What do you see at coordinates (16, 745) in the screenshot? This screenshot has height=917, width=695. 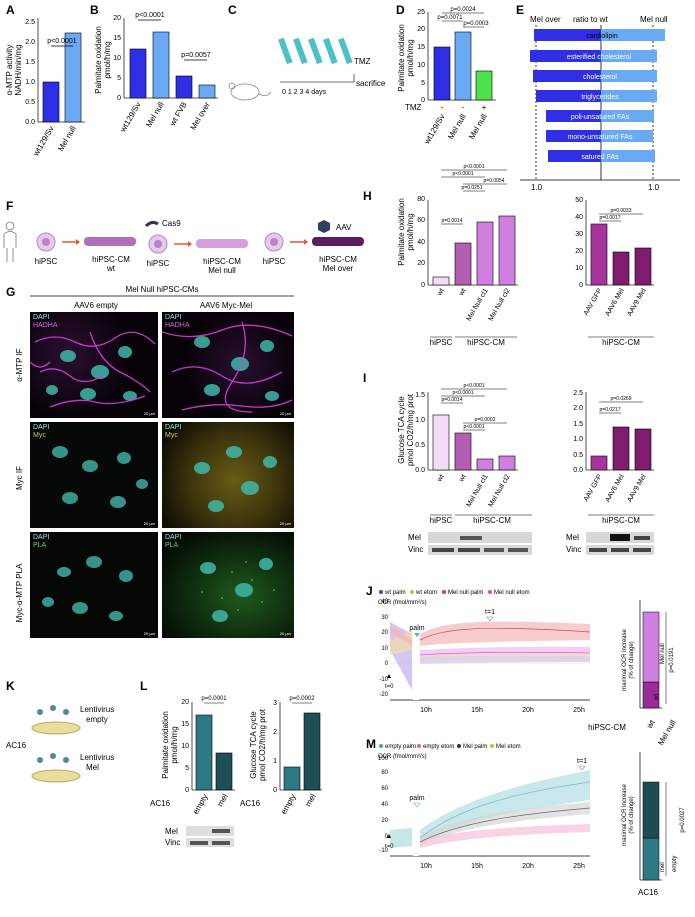 I see `panel-k-label: AC16` at bounding box center [16, 745].